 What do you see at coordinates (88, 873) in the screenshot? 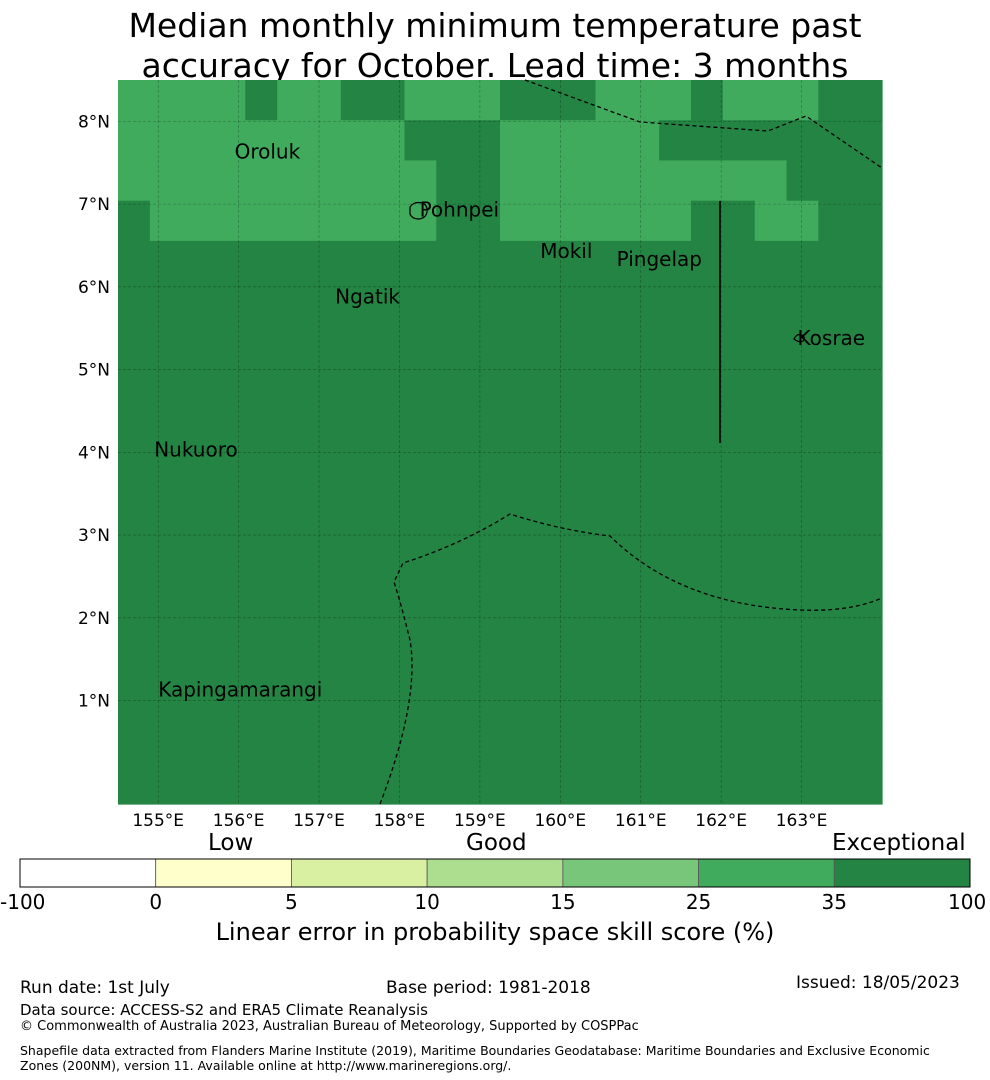
I see `colorbar-swatch` at bounding box center [88, 873].